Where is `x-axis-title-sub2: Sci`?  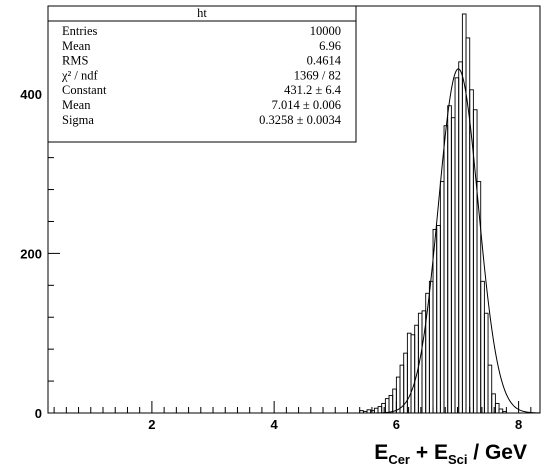 x-axis-title-sub2: Sci is located at coordinates (458, 459).